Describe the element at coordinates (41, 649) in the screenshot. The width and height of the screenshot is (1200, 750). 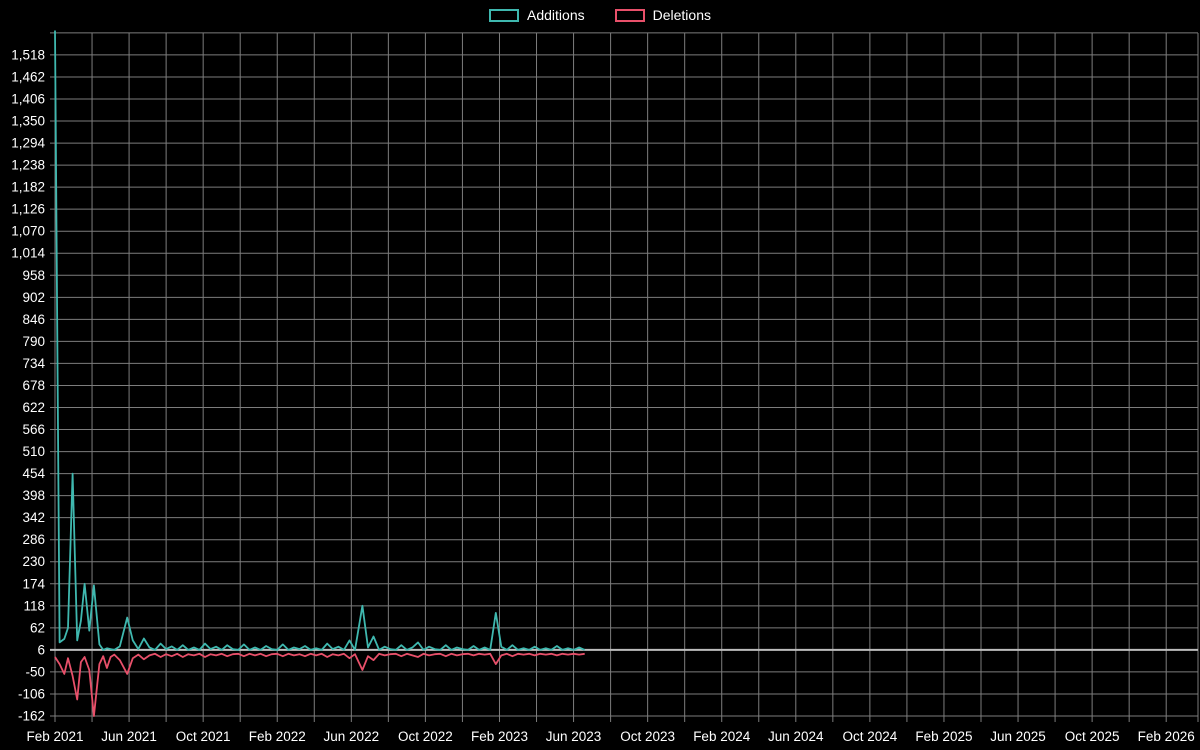
I see `y-tick-label: 6` at that location.